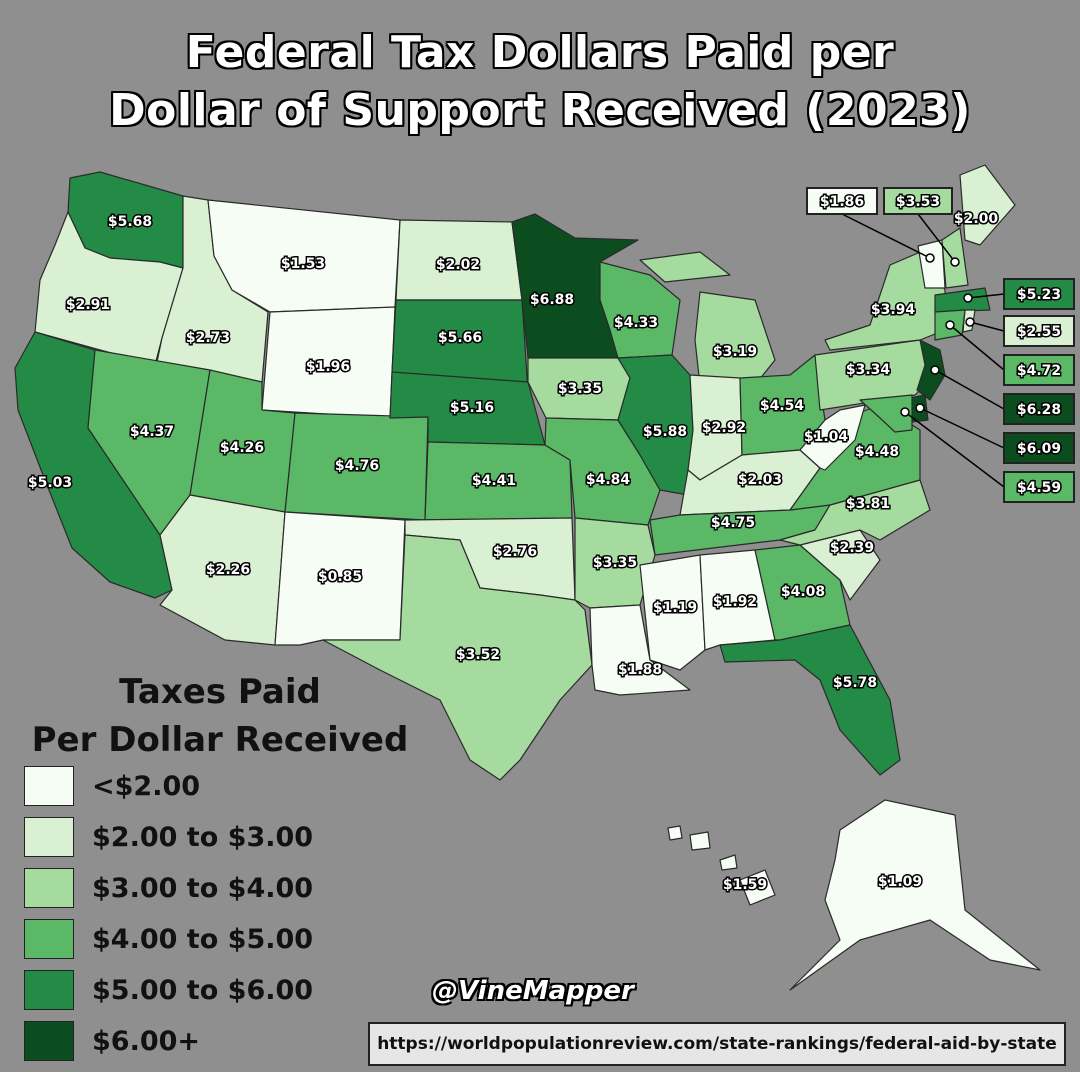  I want to click on state-value-wi: $4.33, so click(636, 323).